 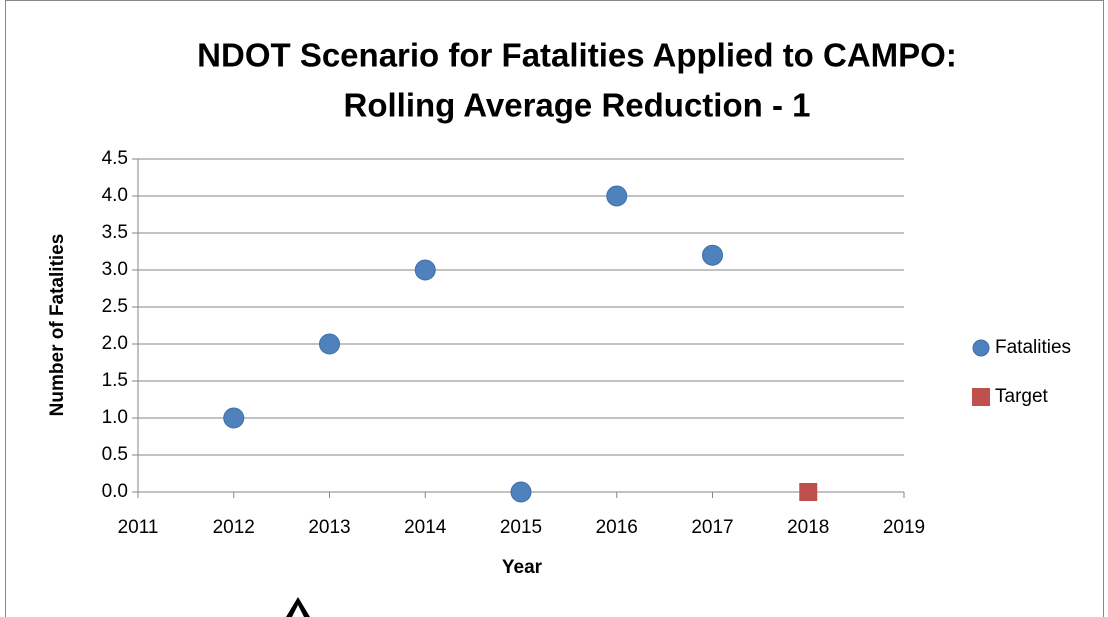 I want to click on y-tick-label: 4.5, so click(x=115, y=158).